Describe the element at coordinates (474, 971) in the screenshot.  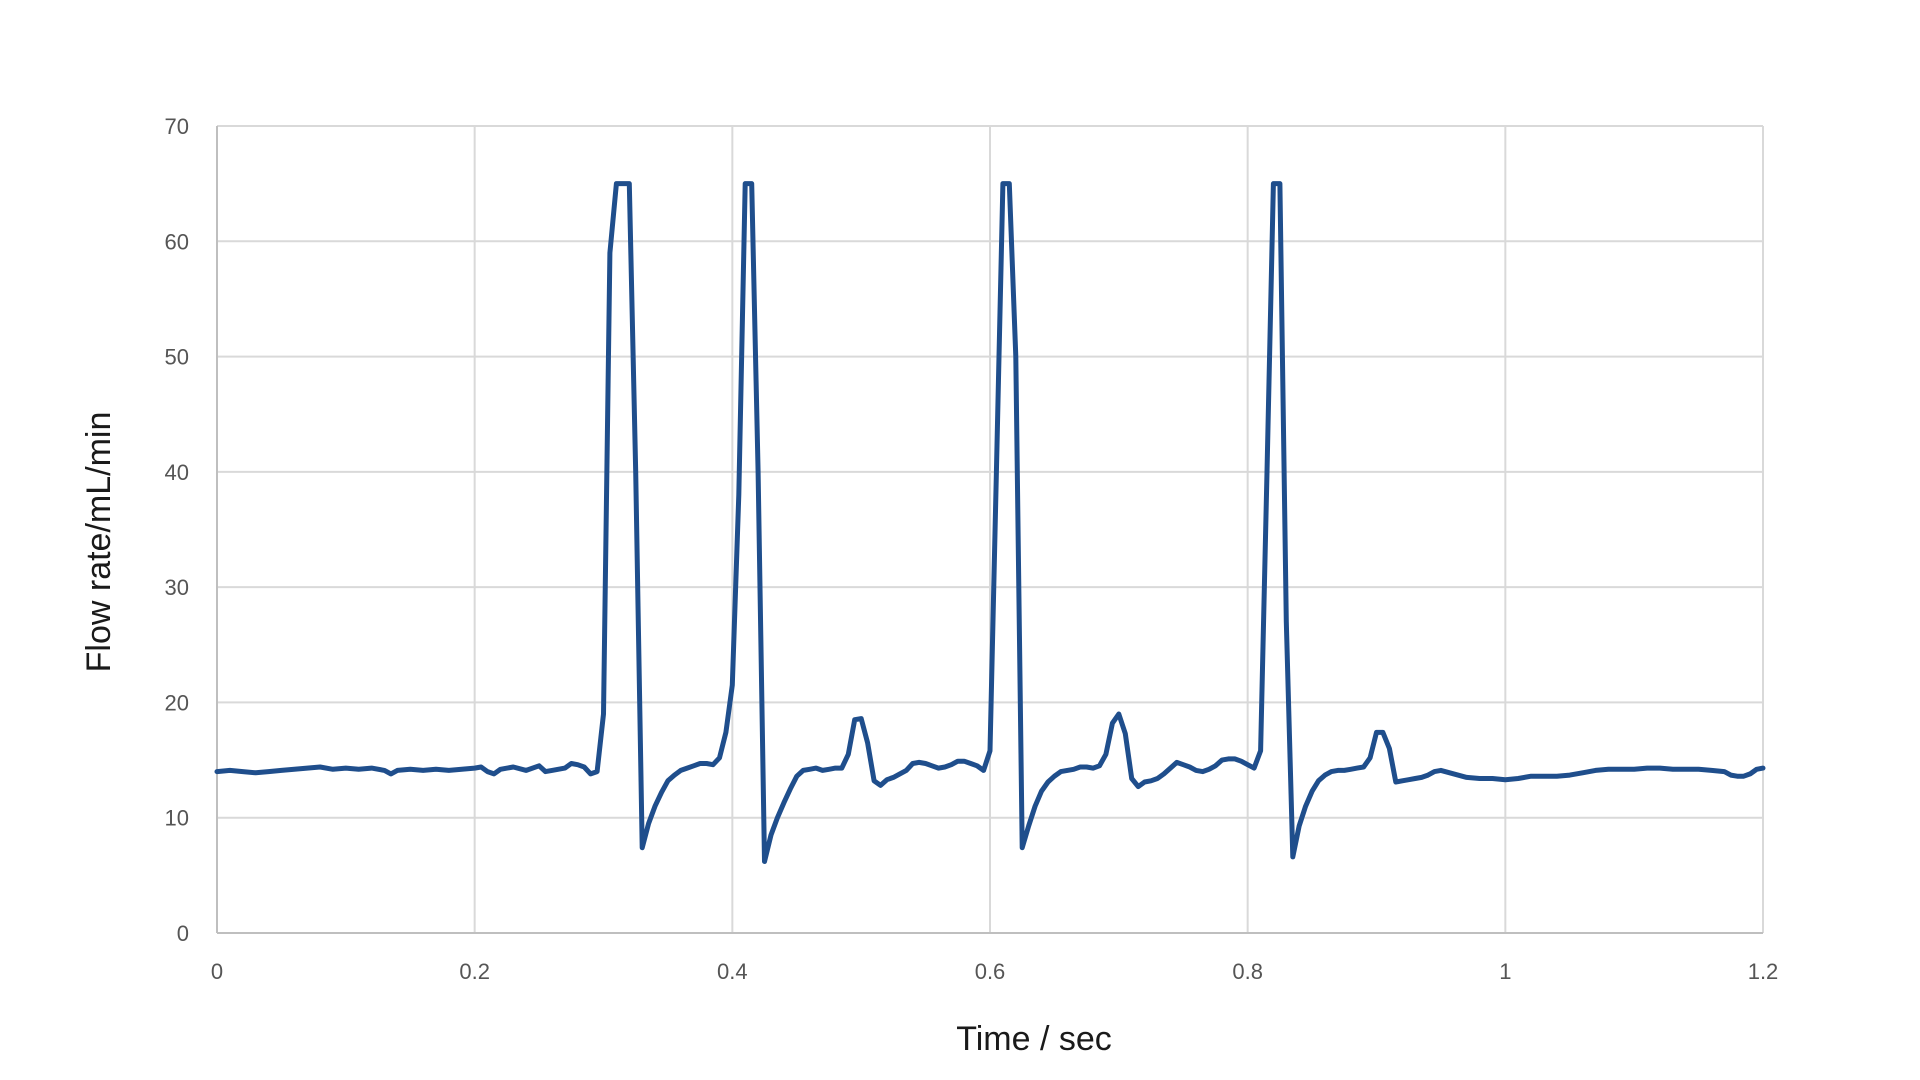
I see `x-tick-label: 0.2` at that location.